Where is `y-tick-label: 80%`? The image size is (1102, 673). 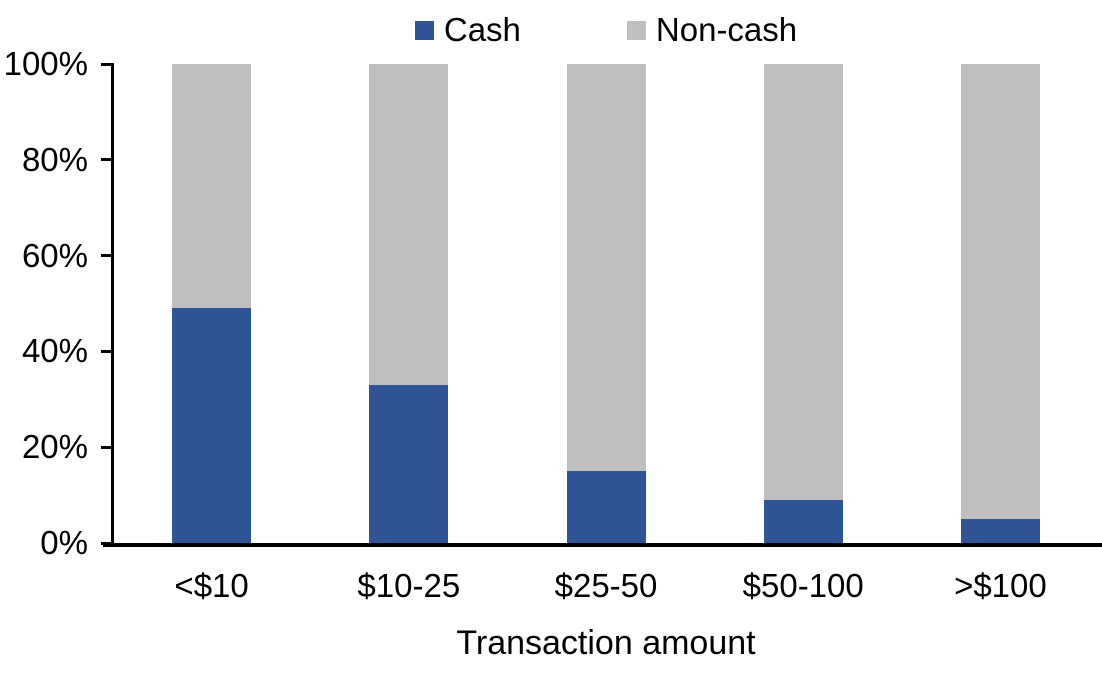
y-tick-label: 80% is located at coordinates (54, 159).